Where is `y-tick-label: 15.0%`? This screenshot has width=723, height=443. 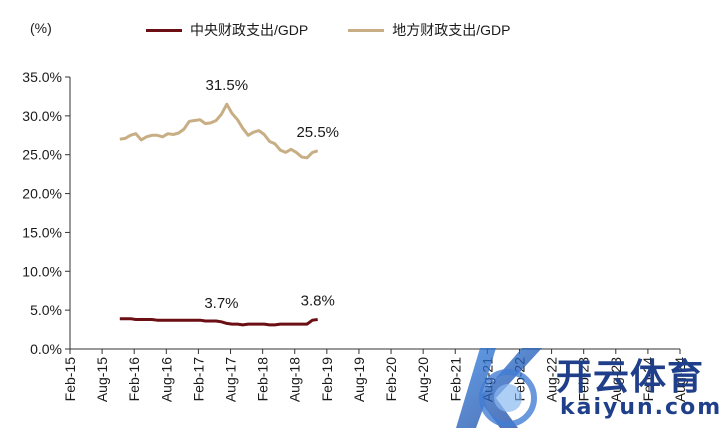
y-tick-label: 15.0% is located at coordinates (42, 232).